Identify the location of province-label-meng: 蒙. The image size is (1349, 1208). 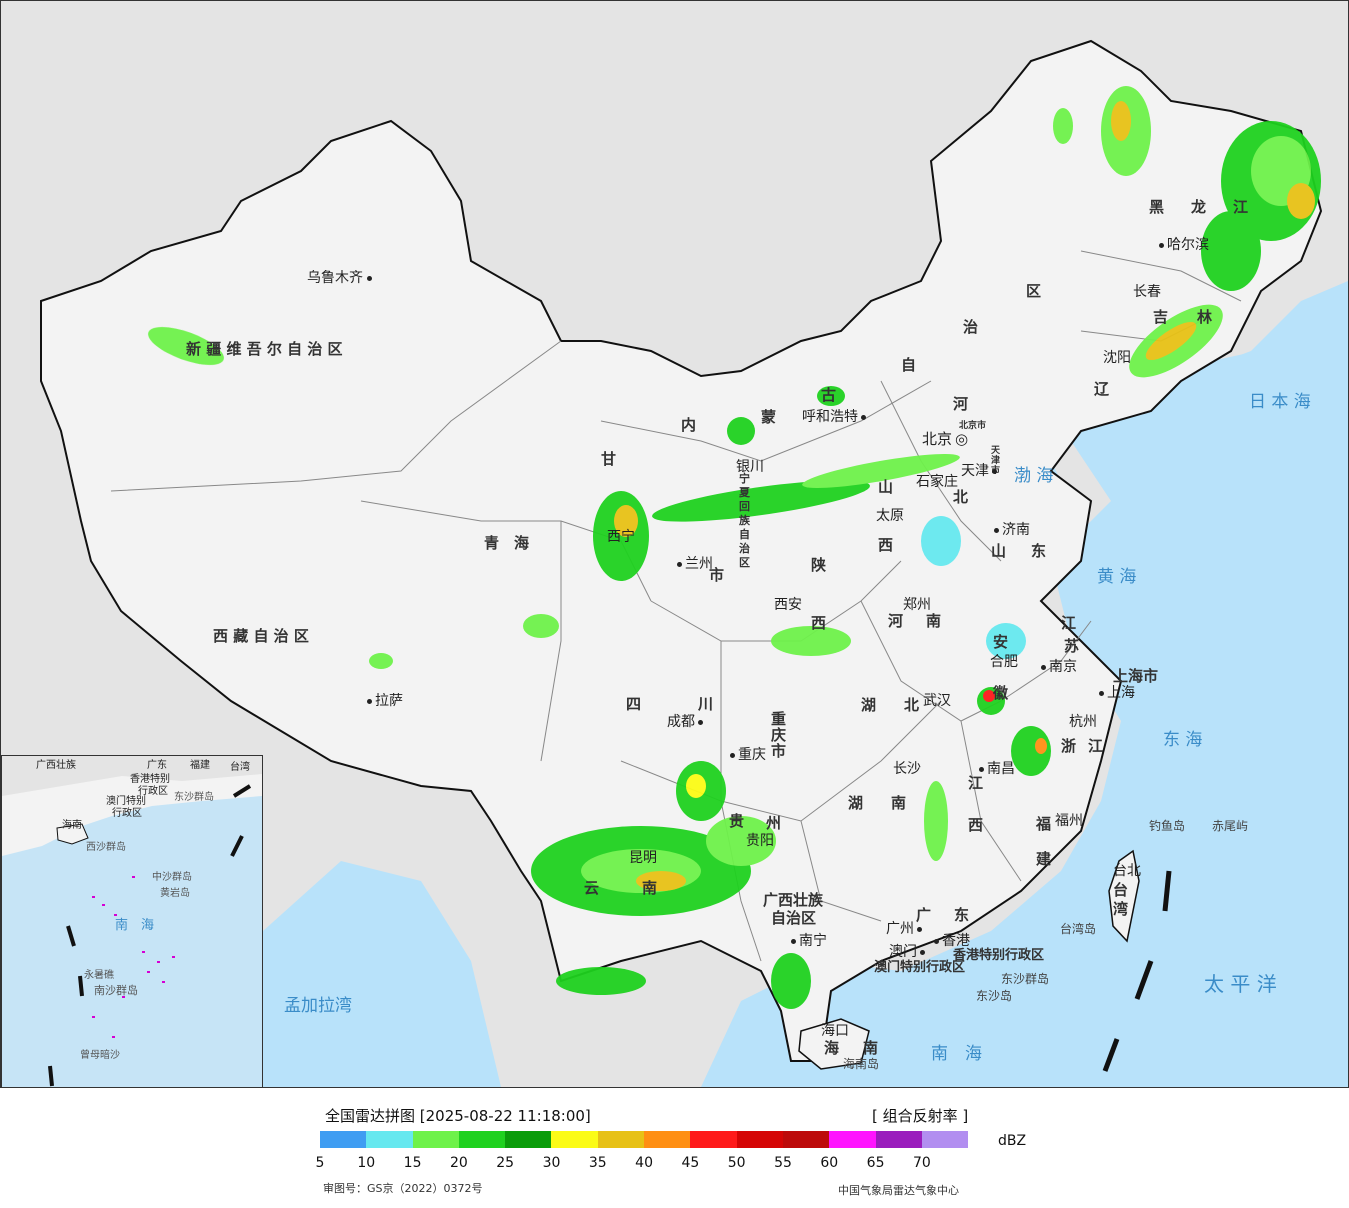
(769, 417).